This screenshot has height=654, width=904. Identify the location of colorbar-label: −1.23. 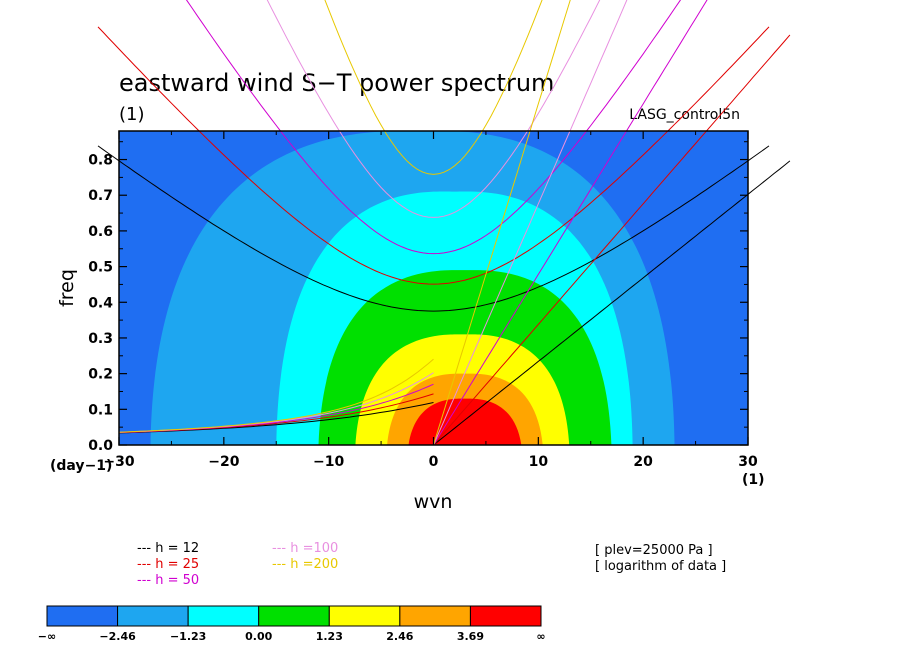
(188, 636).